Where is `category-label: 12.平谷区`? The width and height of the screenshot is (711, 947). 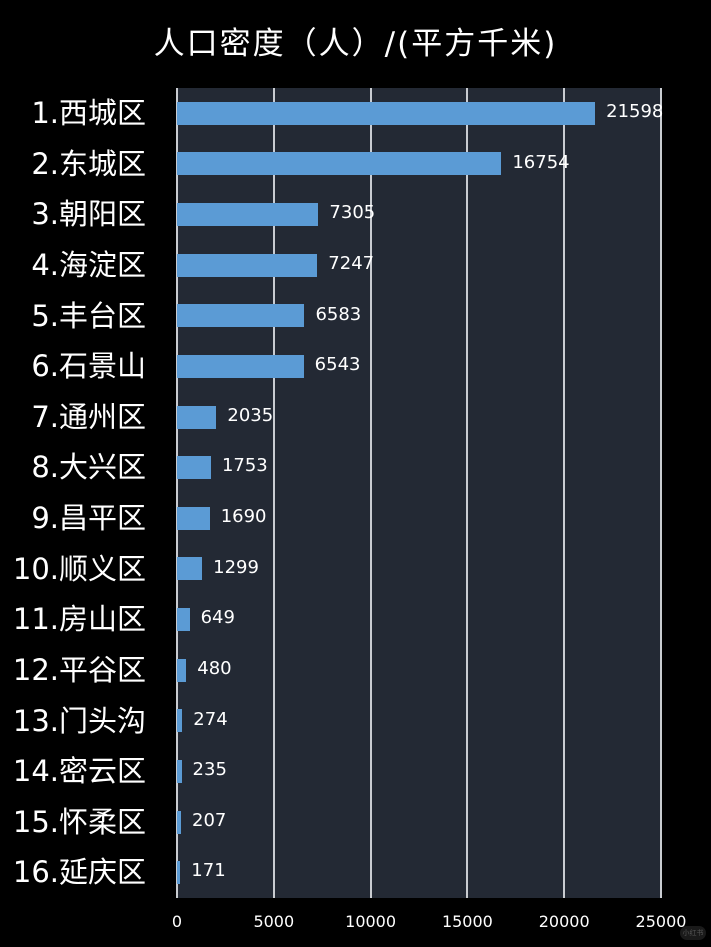
category-label: 12.平谷区 is located at coordinates (79, 669).